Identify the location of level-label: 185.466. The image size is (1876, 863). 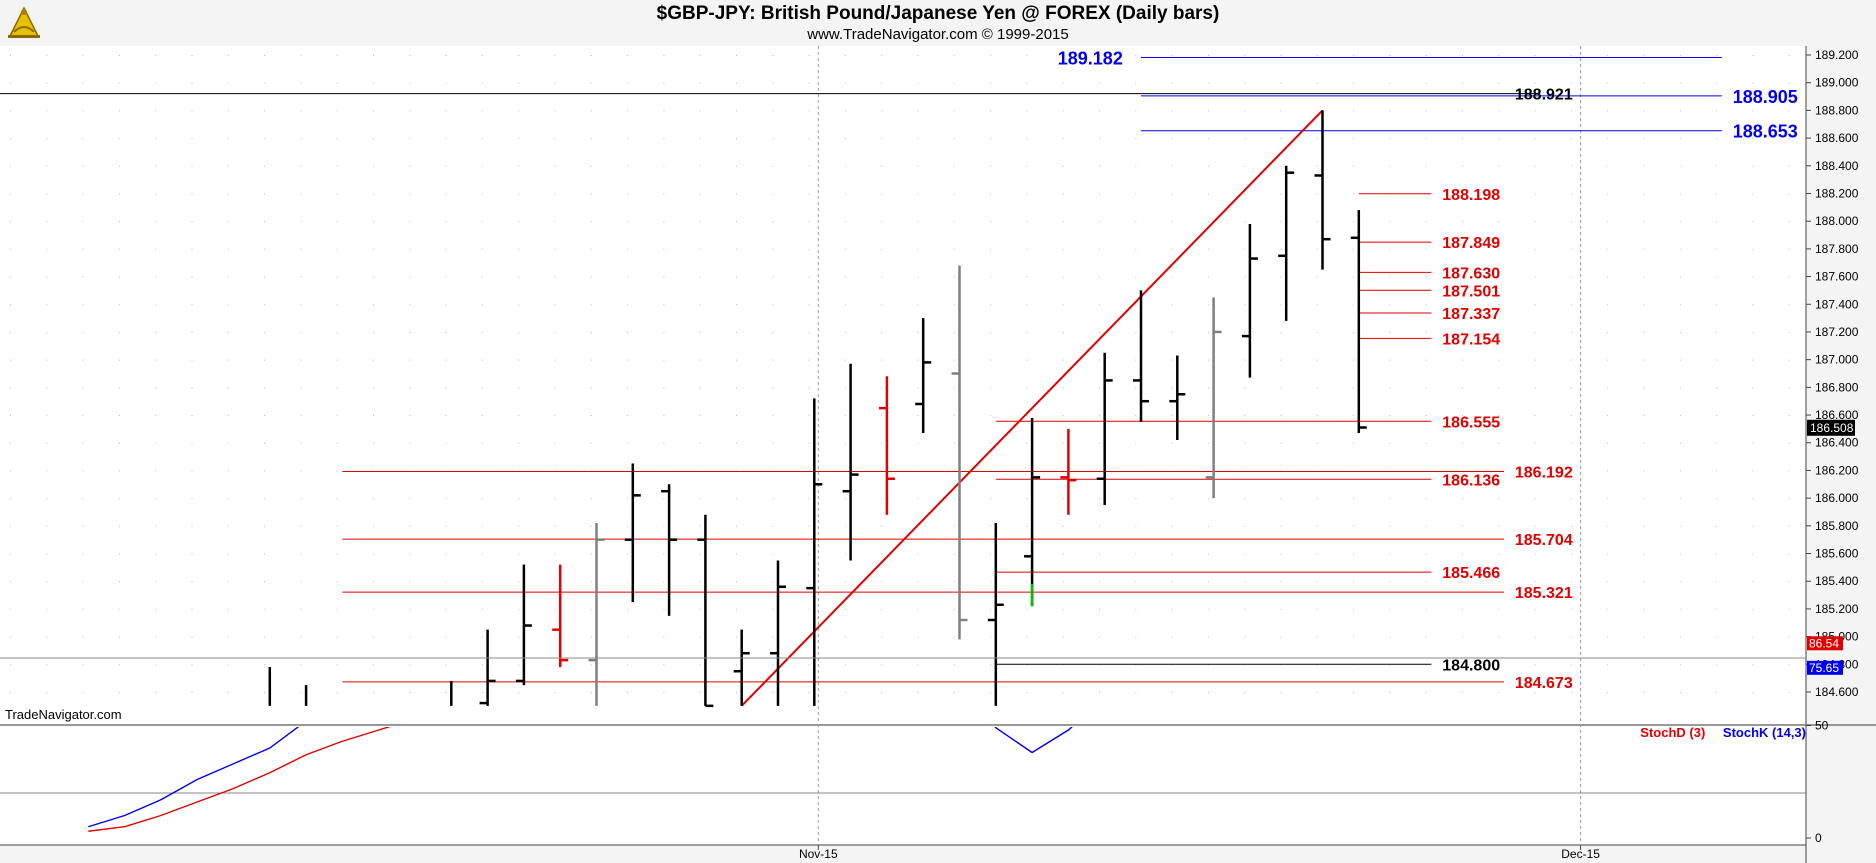
(1471, 573).